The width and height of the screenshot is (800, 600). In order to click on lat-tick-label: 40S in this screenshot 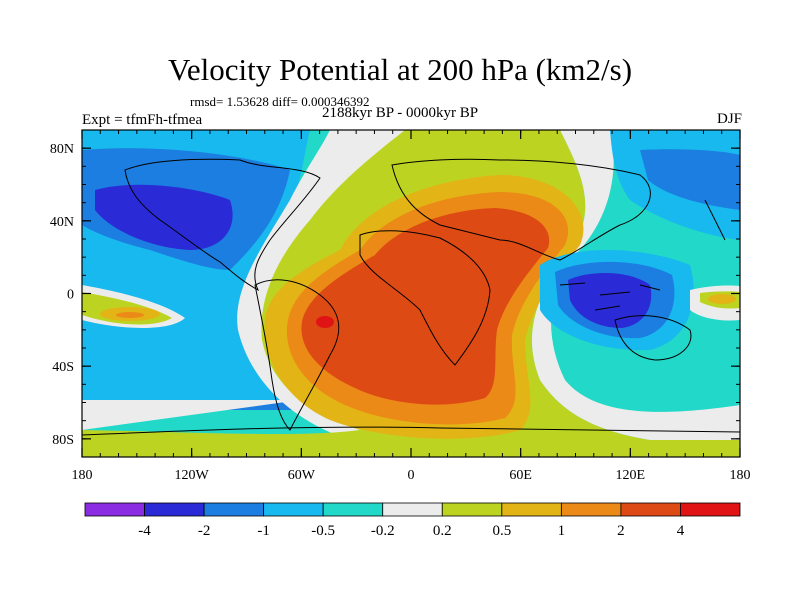, I will do `click(63, 367)`.